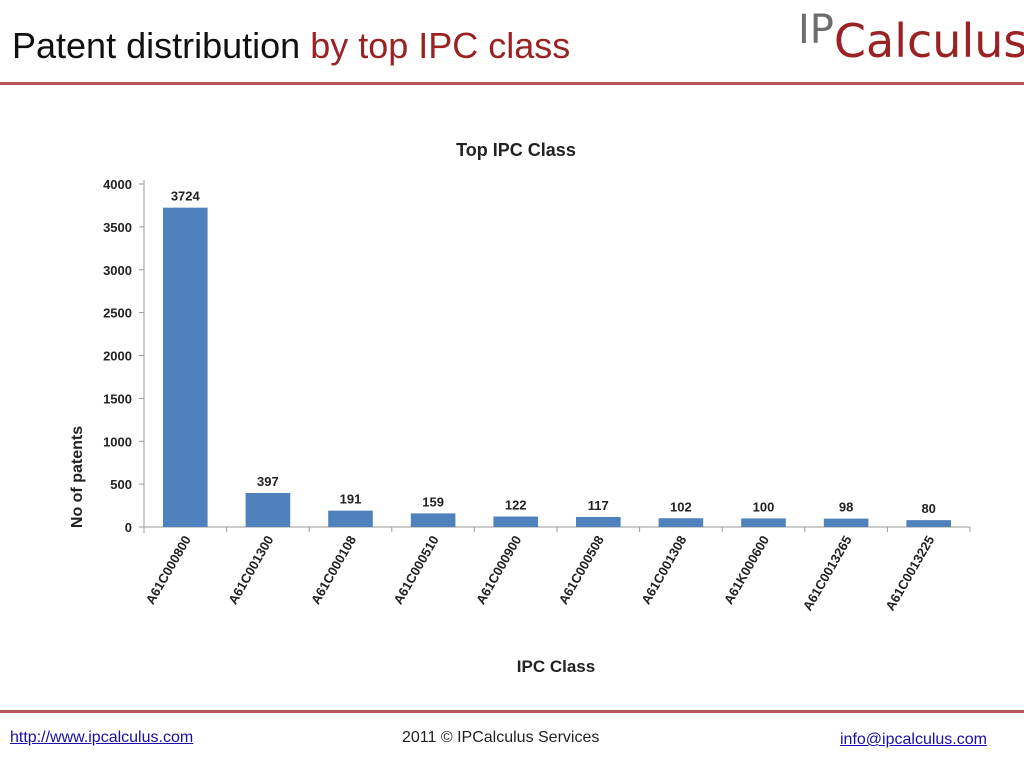 This screenshot has width=1024, height=768. I want to click on y-axis-label: No of patents, so click(77, 477).